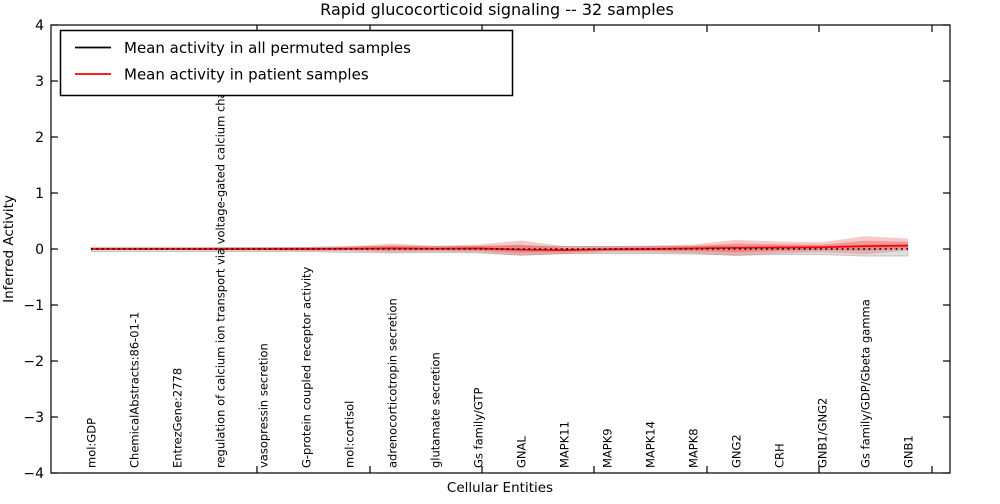 The width and height of the screenshot is (1000, 504). I want to click on x-category-label: MAPK11, so click(565, 444).